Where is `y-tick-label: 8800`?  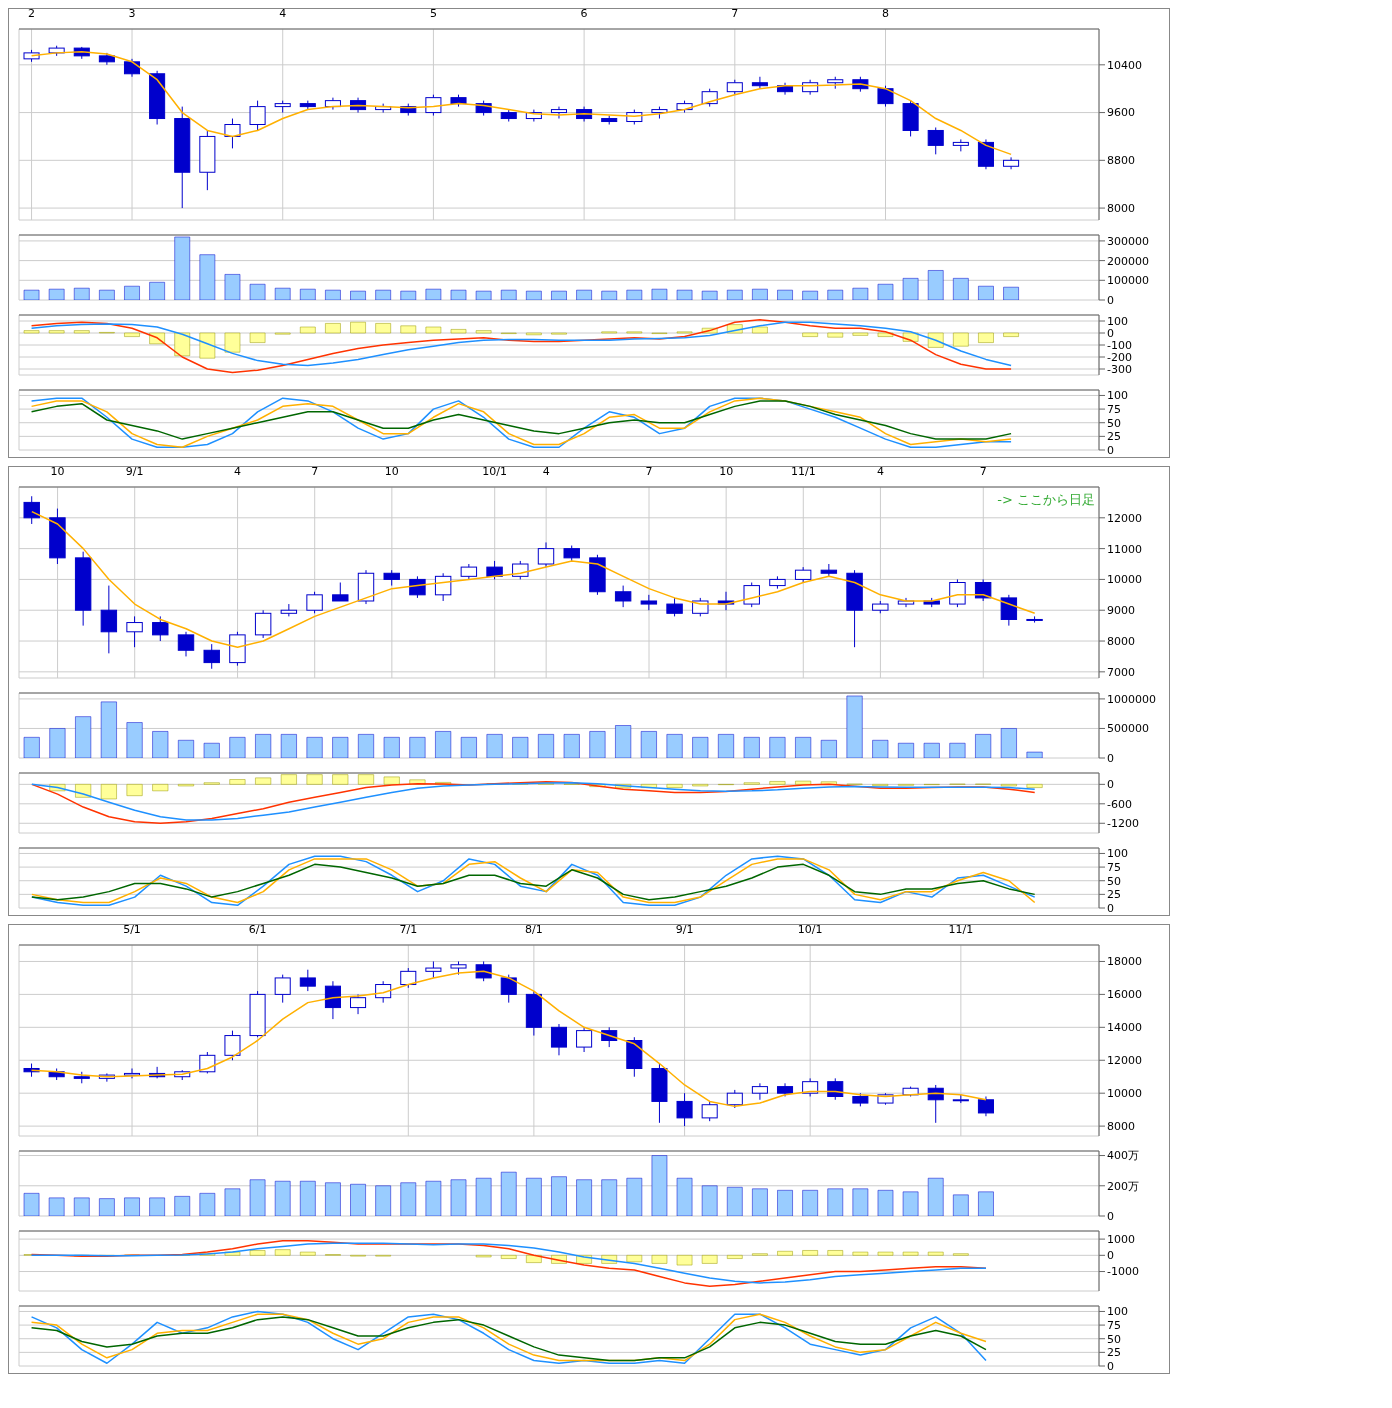 y-tick-label: 8800 is located at coordinates (1121, 161).